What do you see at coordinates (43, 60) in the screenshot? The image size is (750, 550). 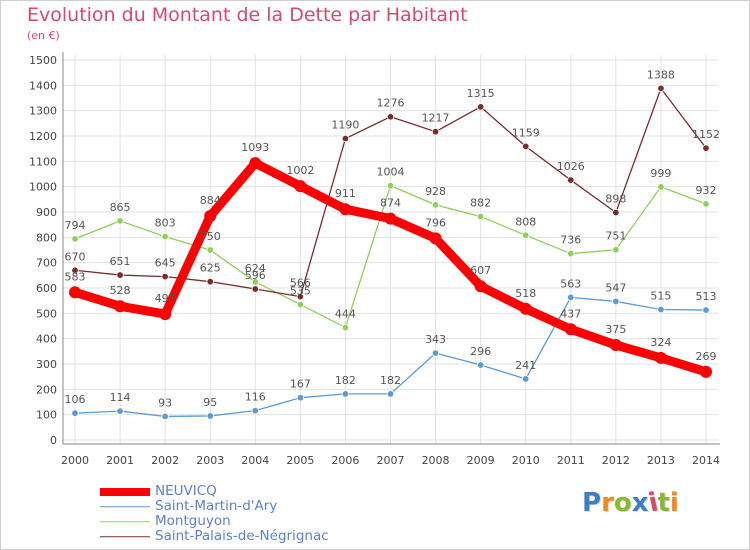 I see `y-tick-label: 1500` at bounding box center [43, 60].